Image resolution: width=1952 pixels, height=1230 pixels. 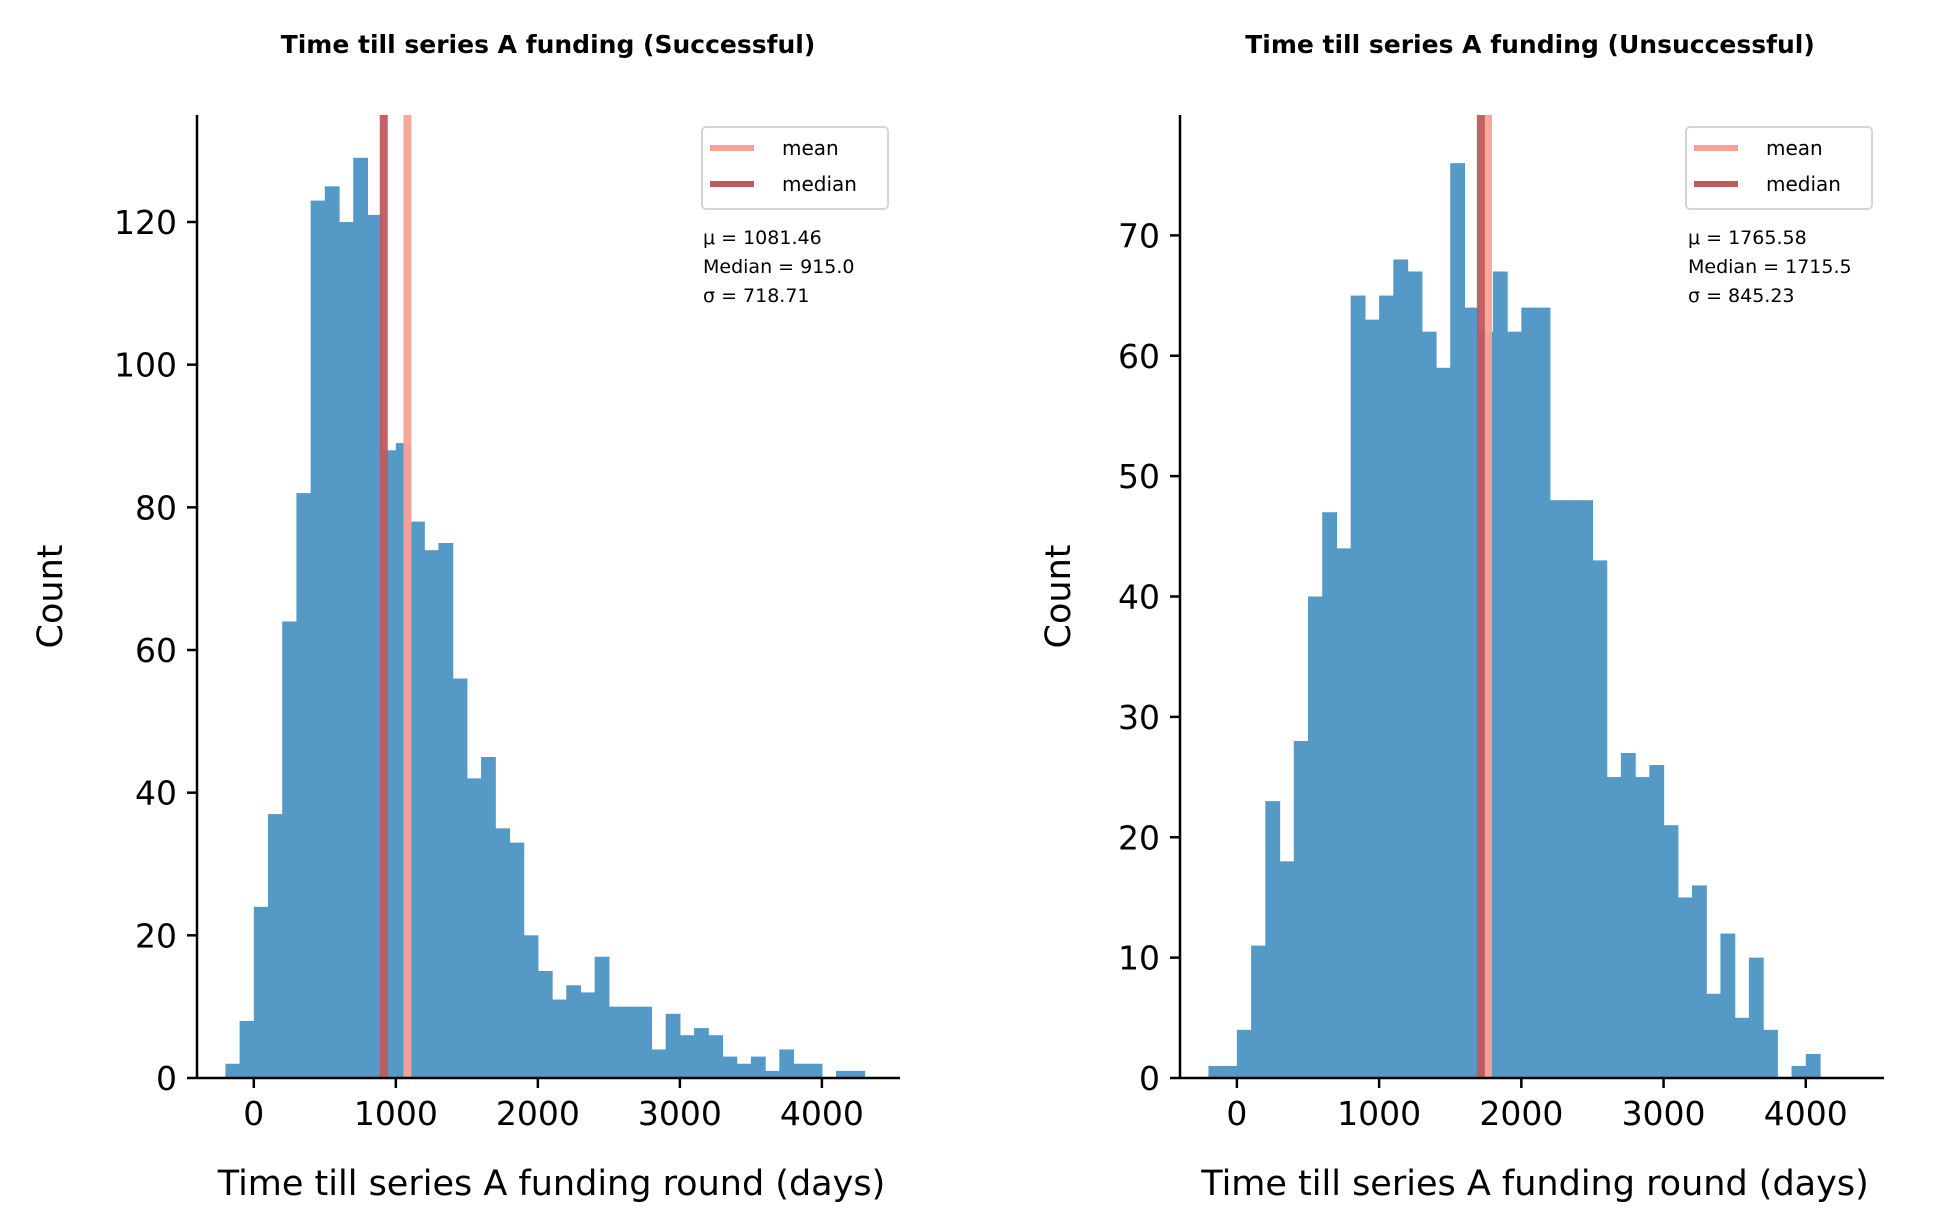 What do you see at coordinates (1139, 717) in the screenshot?
I see `y-tick-label: 30` at bounding box center [1139, 717].